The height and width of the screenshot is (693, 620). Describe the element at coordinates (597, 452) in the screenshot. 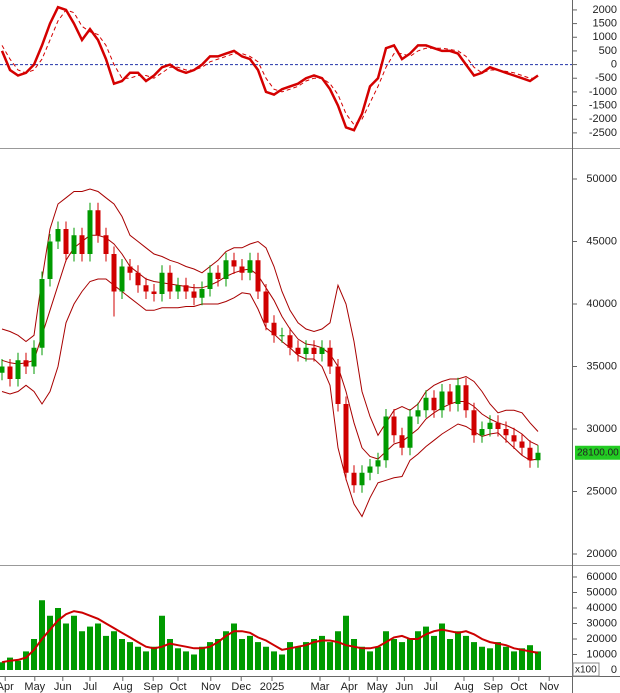

I see `last-price-box` at that location.